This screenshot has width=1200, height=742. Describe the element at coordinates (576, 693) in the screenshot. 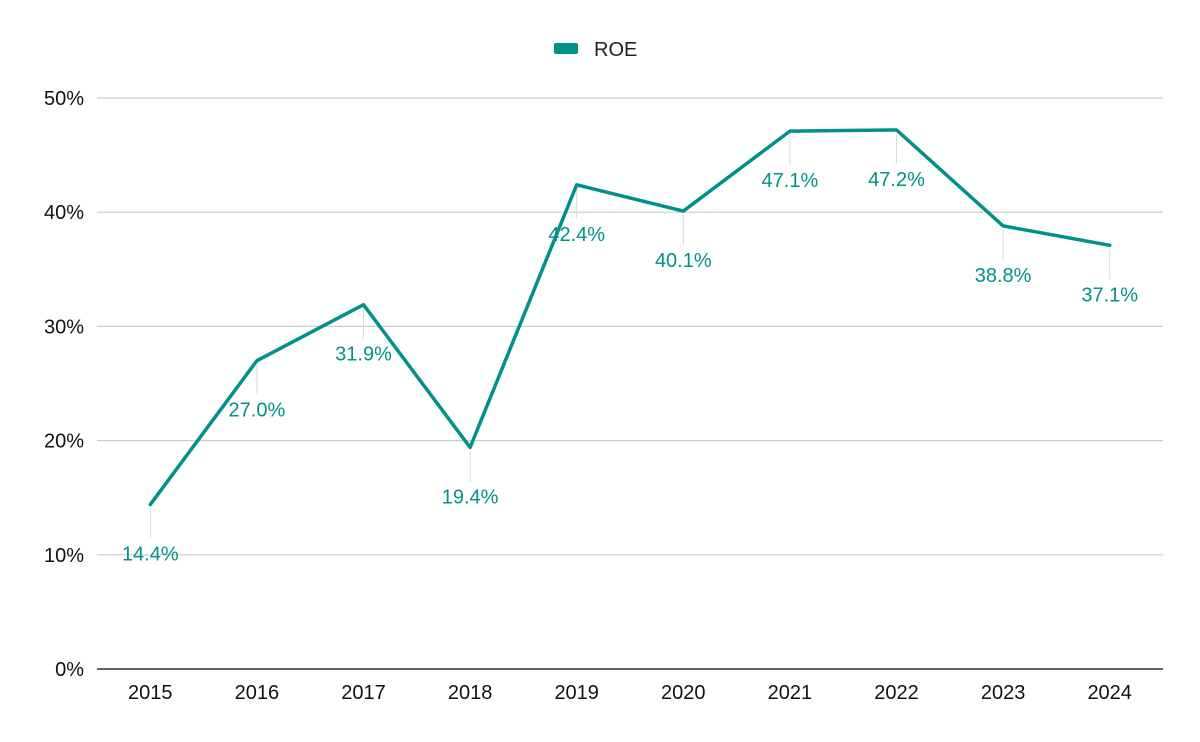

I see `x-tick-label: 2019` at that location.